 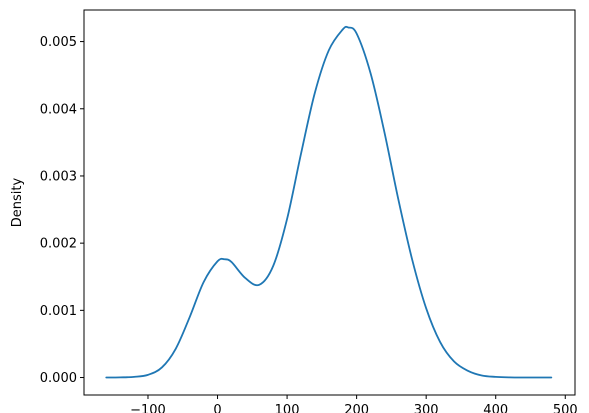 What do you see at coordinates (495, 408) in the screenshot?
I see `x-tick-label: 400` at bounding box center [495, 408].